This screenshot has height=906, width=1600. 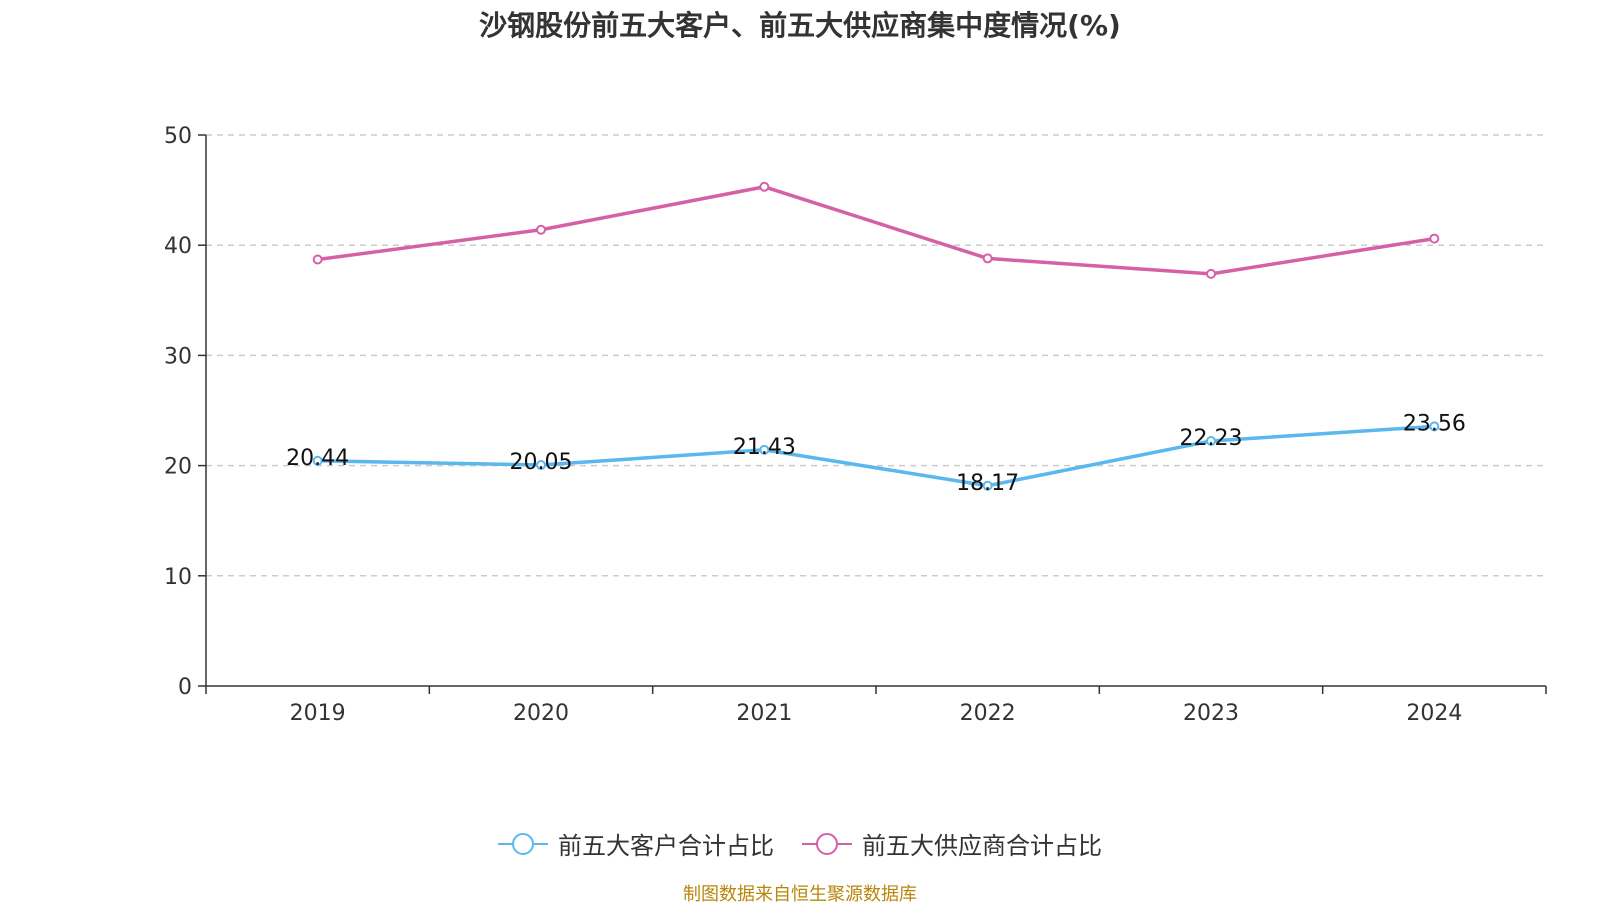 I want to click on data-point-s0-2021, so click(x=764, y=449).